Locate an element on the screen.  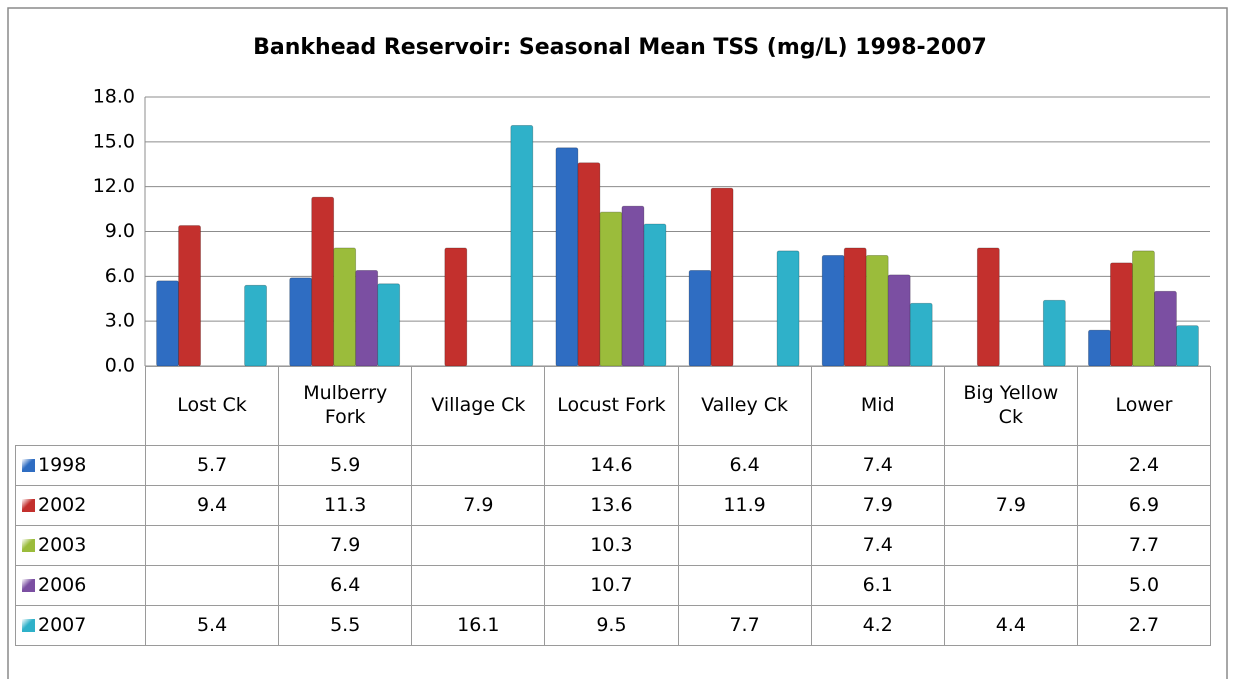
table-cell: 10.3 is located at coordinates (611, 545).